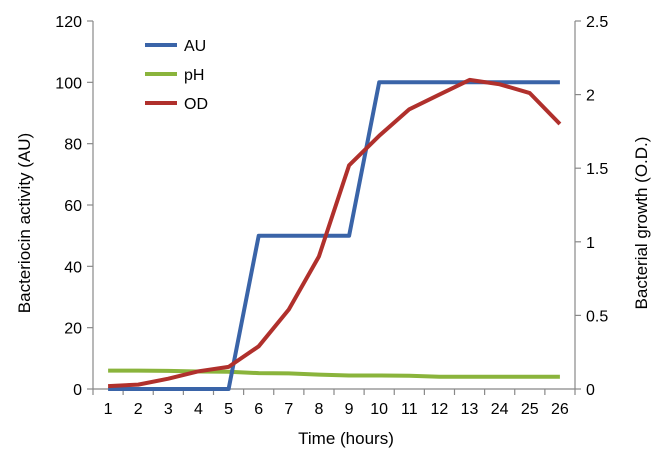 The width and height of the screenshot is (654, 450). What do you see at coordinates (590, 96) in the screenshot?
I see `y-right-tick-label: 2` at bounding box center [590, 96].